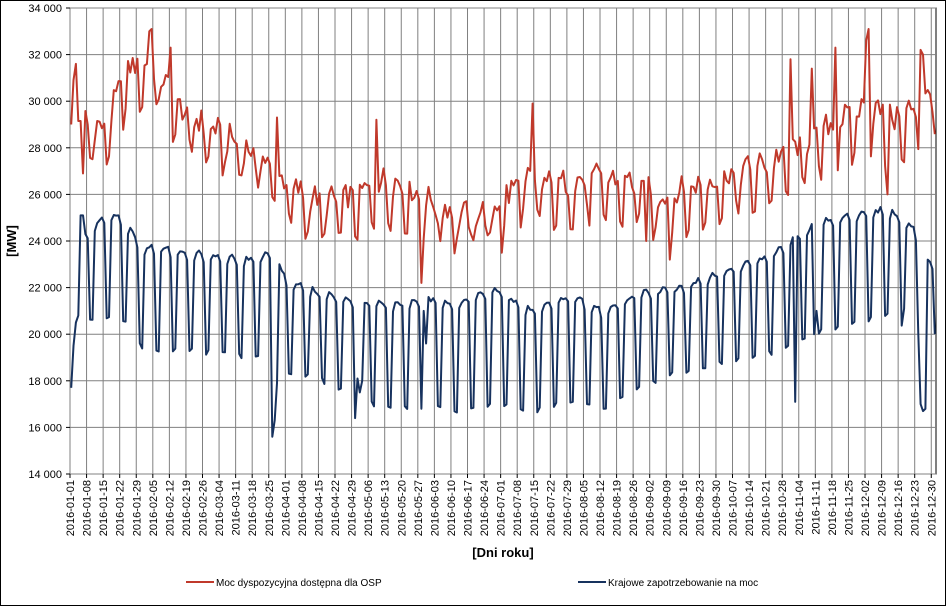  Describe the element at coordinates (45, 149) in the screenshot. I see `y-tick-label: 28 000` at that location.